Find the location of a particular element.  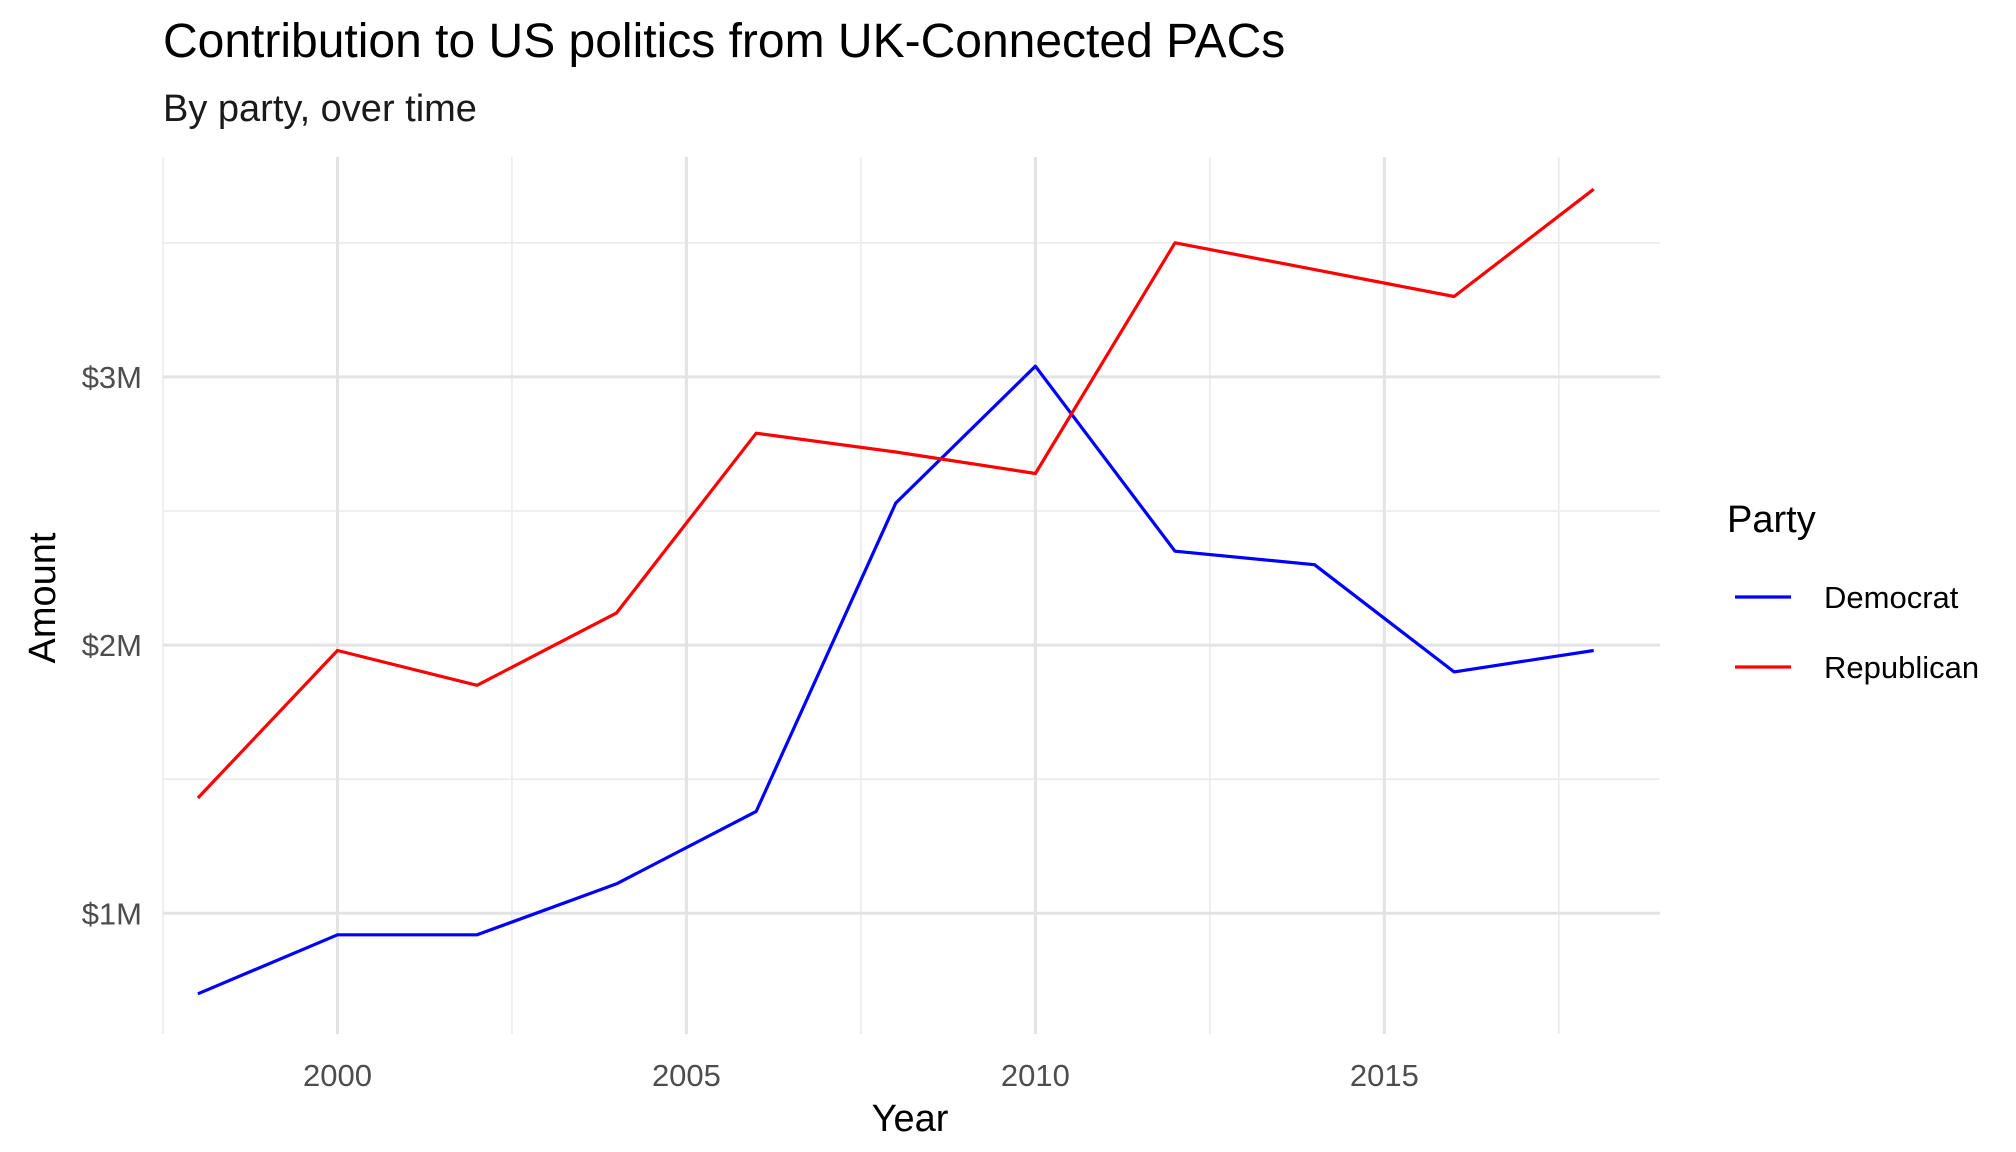

legend-title: Party is located at coordinates (1771, 520).